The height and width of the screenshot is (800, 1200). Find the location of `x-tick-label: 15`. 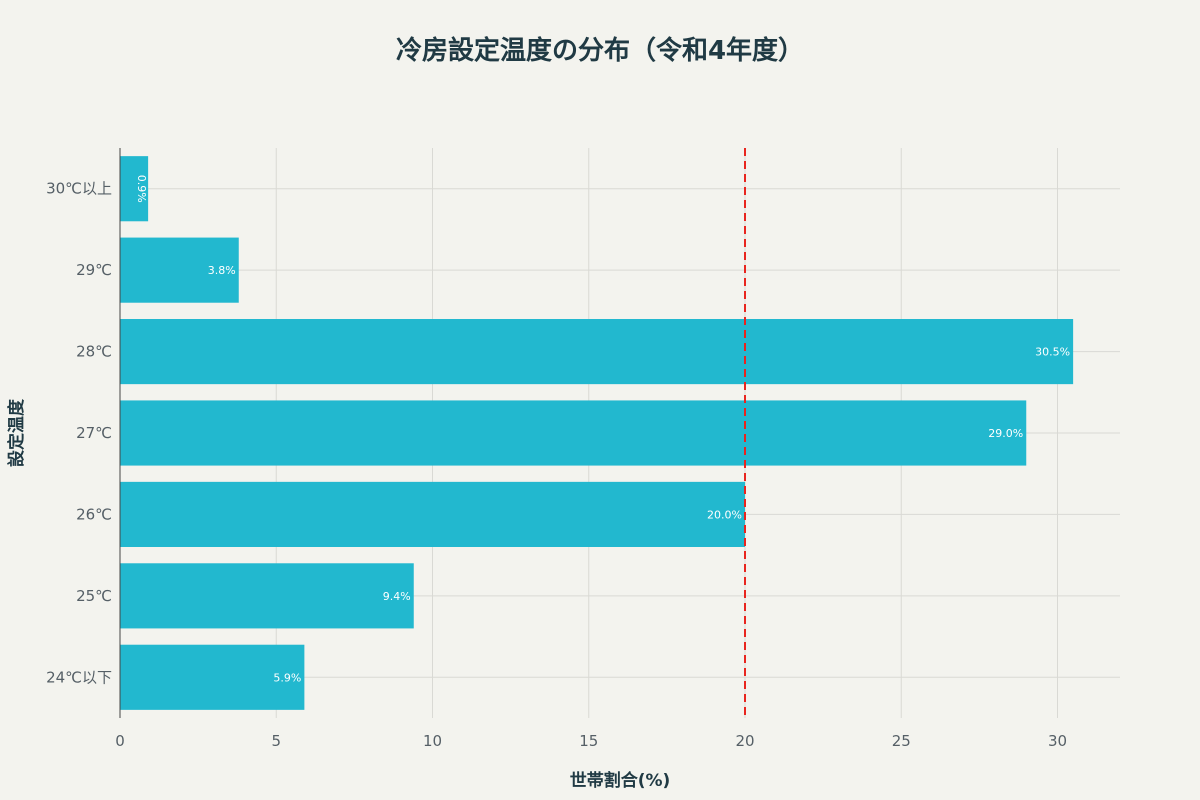

x-tick-label: 15 is located at coordinates (588, 741).